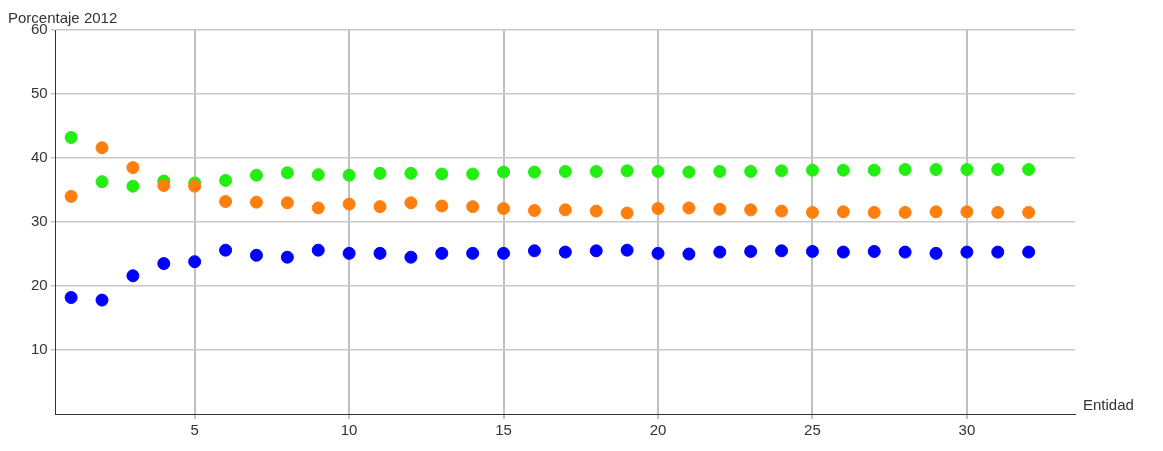  I want to click on x-tick-label: 10, so click(349, 430).